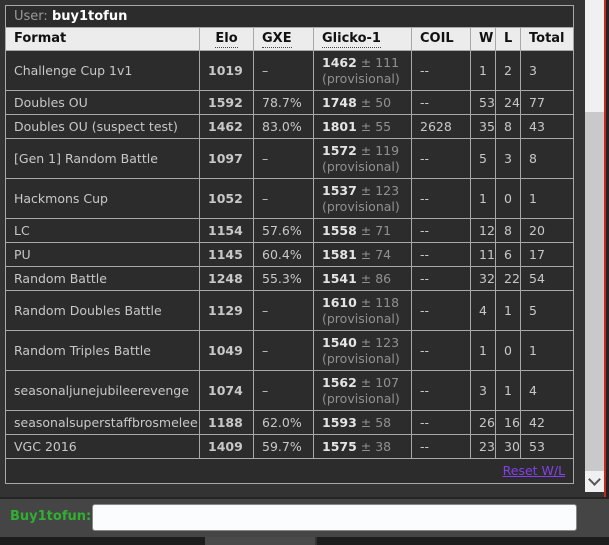 This screenshot has width=609, height=545. I want to click on total-cell: 53, so click(547, 446).